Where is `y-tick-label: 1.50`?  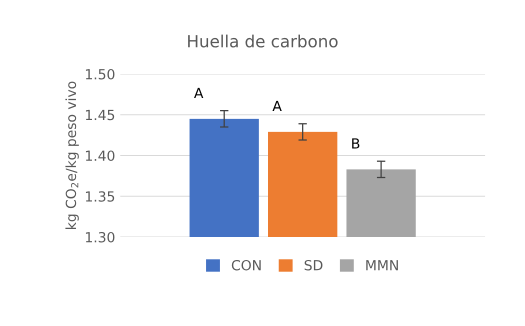
y-tick-label: 1.50 is located at coordinates (100, 74).